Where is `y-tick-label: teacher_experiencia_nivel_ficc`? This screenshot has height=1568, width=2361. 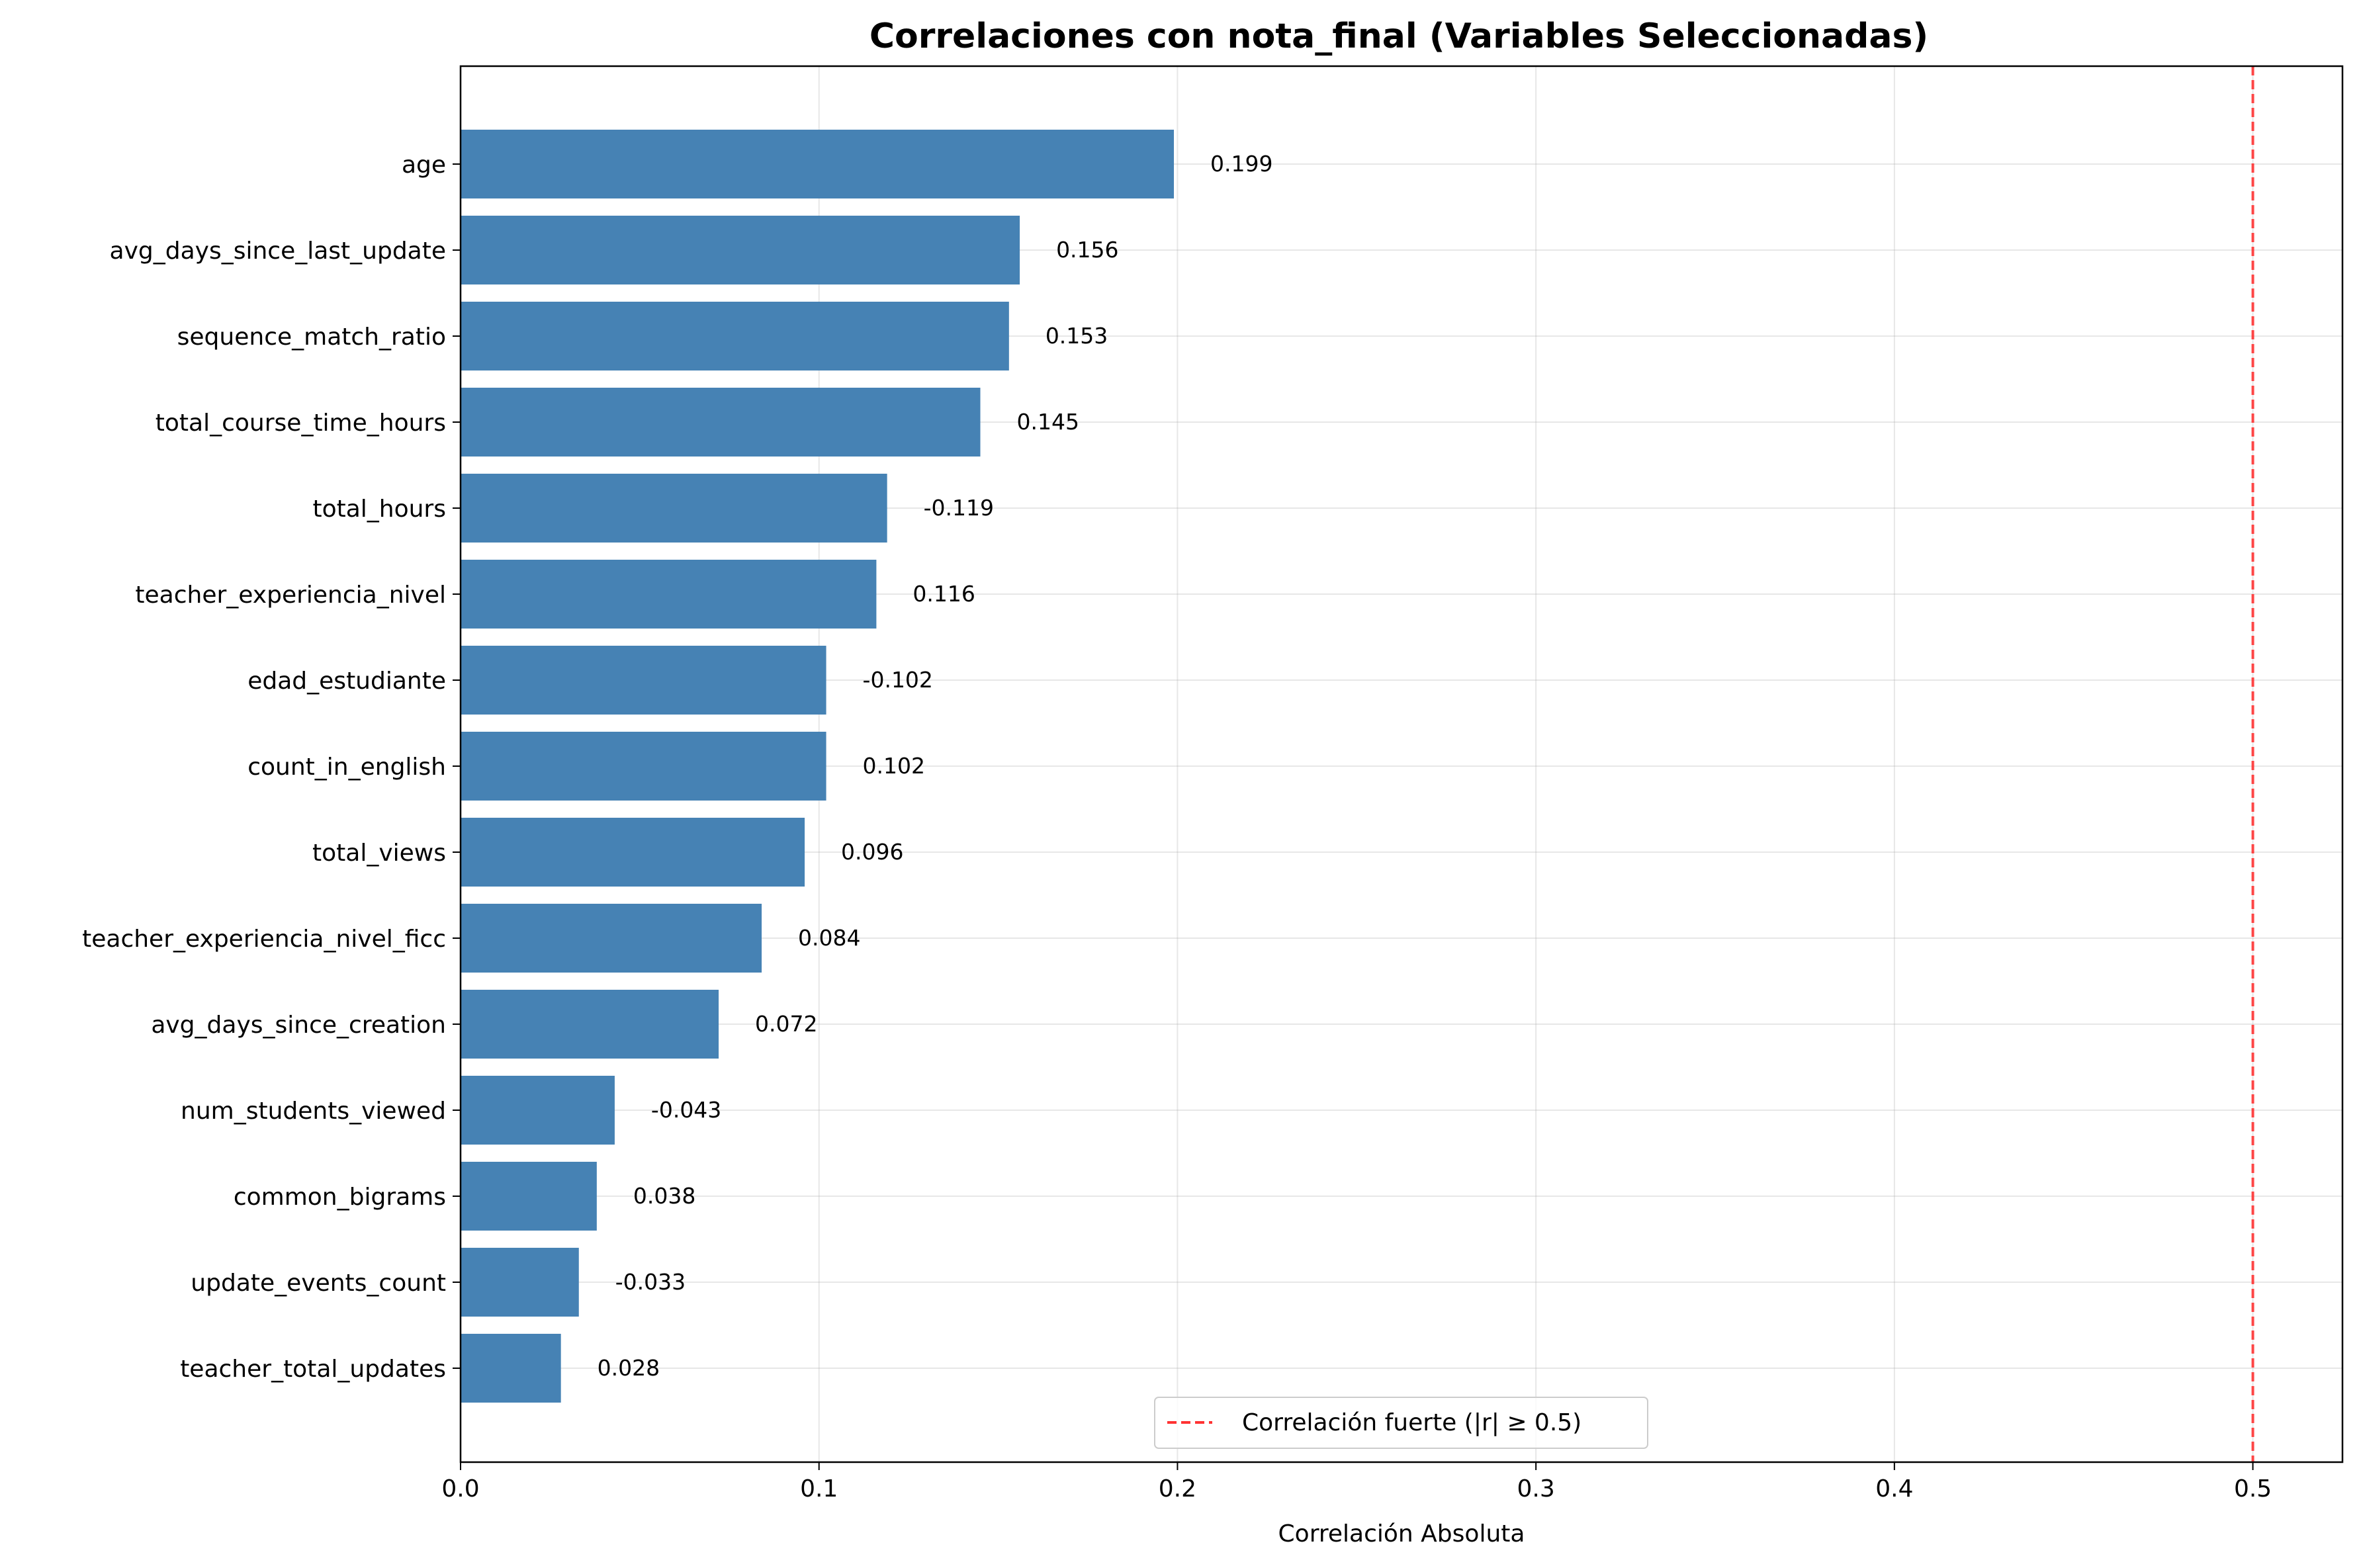 y-tick-label: teacher_experiencia_nivel_ficc is located at coordinates (264, 940).